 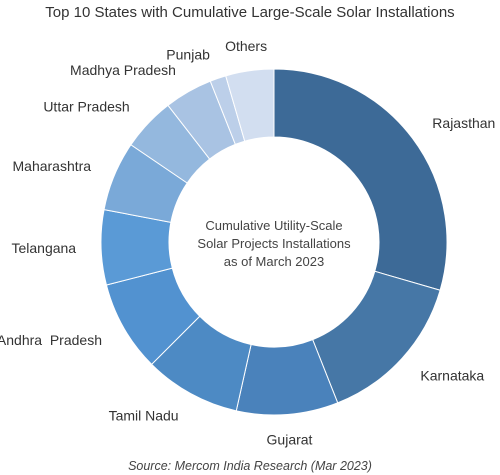 I want to click on label-others: Others, so click(x=246, y=46).